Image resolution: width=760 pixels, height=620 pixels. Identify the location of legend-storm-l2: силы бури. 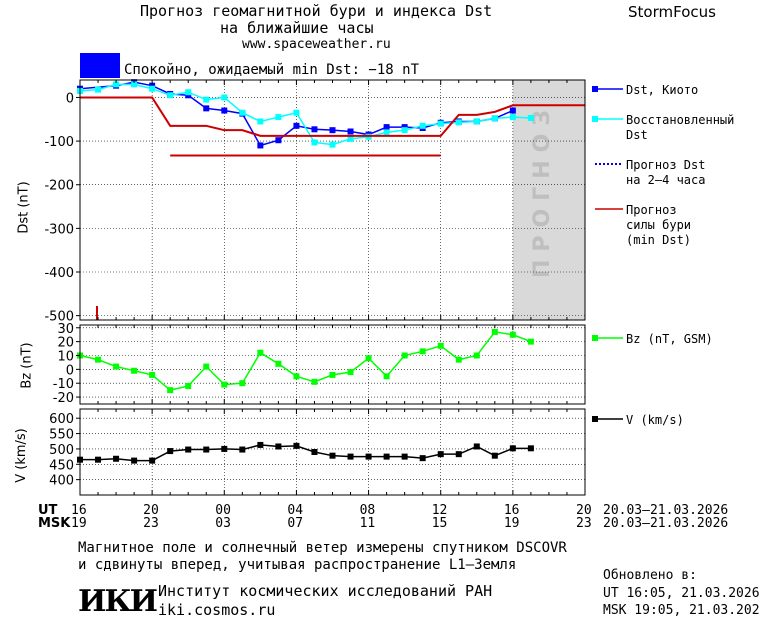
(659, 225).